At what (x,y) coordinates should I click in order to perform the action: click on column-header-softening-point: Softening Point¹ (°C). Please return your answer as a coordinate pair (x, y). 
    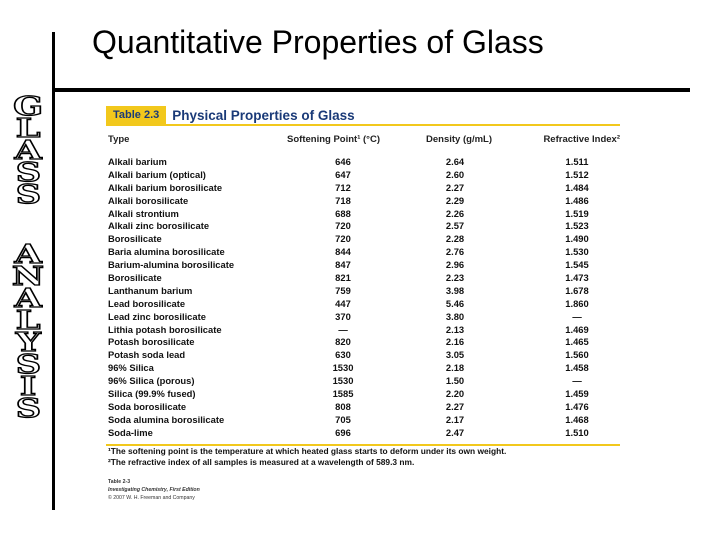
    Looking at the image, I should click on (333, 139).